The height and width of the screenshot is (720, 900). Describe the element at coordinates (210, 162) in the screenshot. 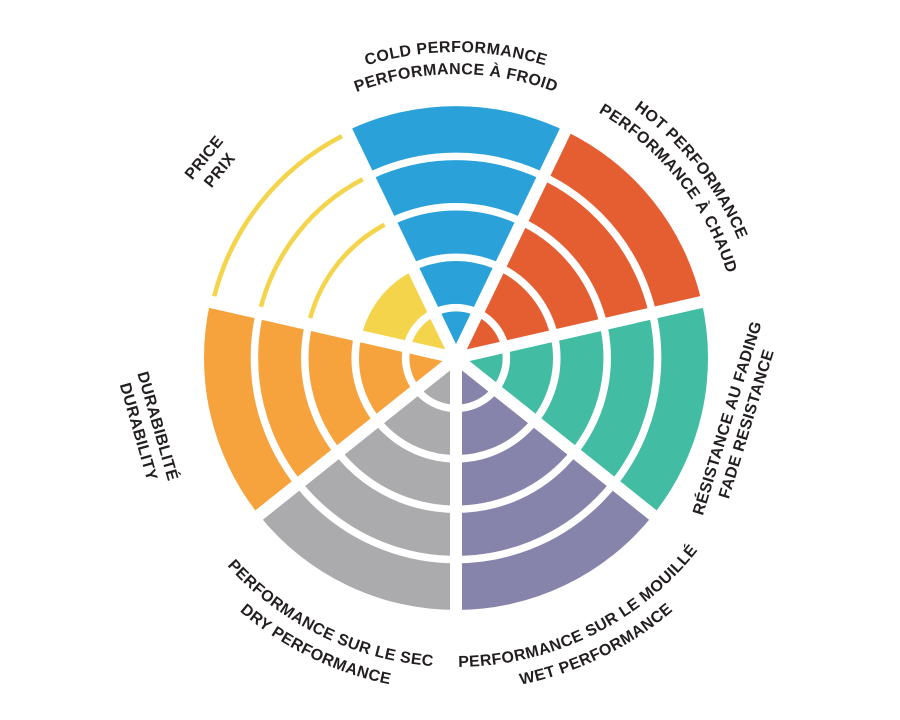

I see `label-price: PRICE PRIX` at that location.